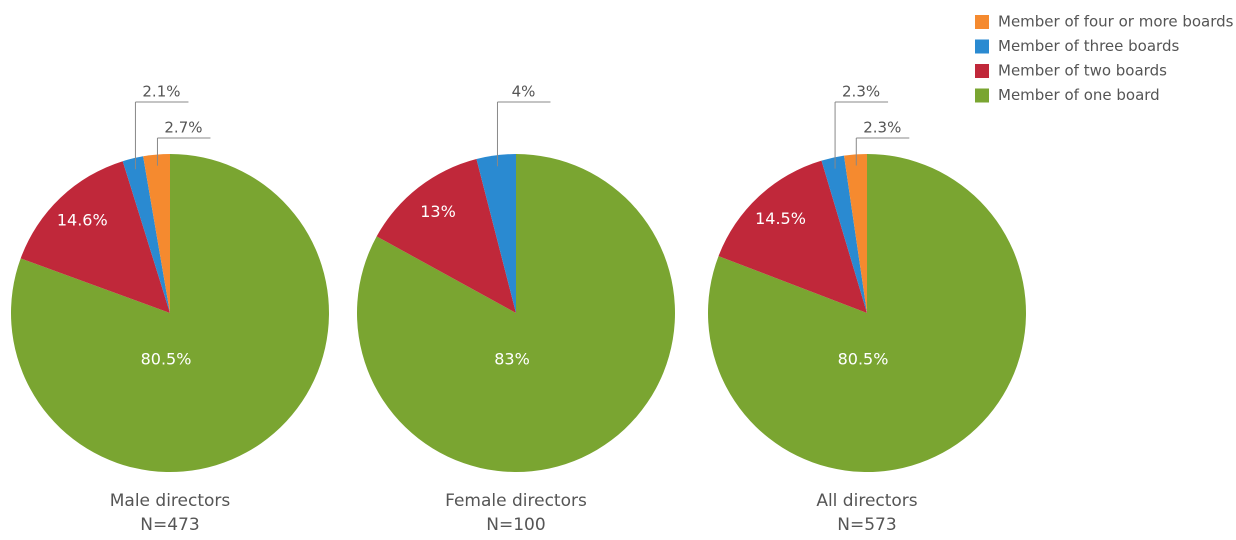 This screenshot has width=1236, height=540. Describe the element at coordinates (866, 501) in the screenshot. I see `chart-title: All directors` at that location.